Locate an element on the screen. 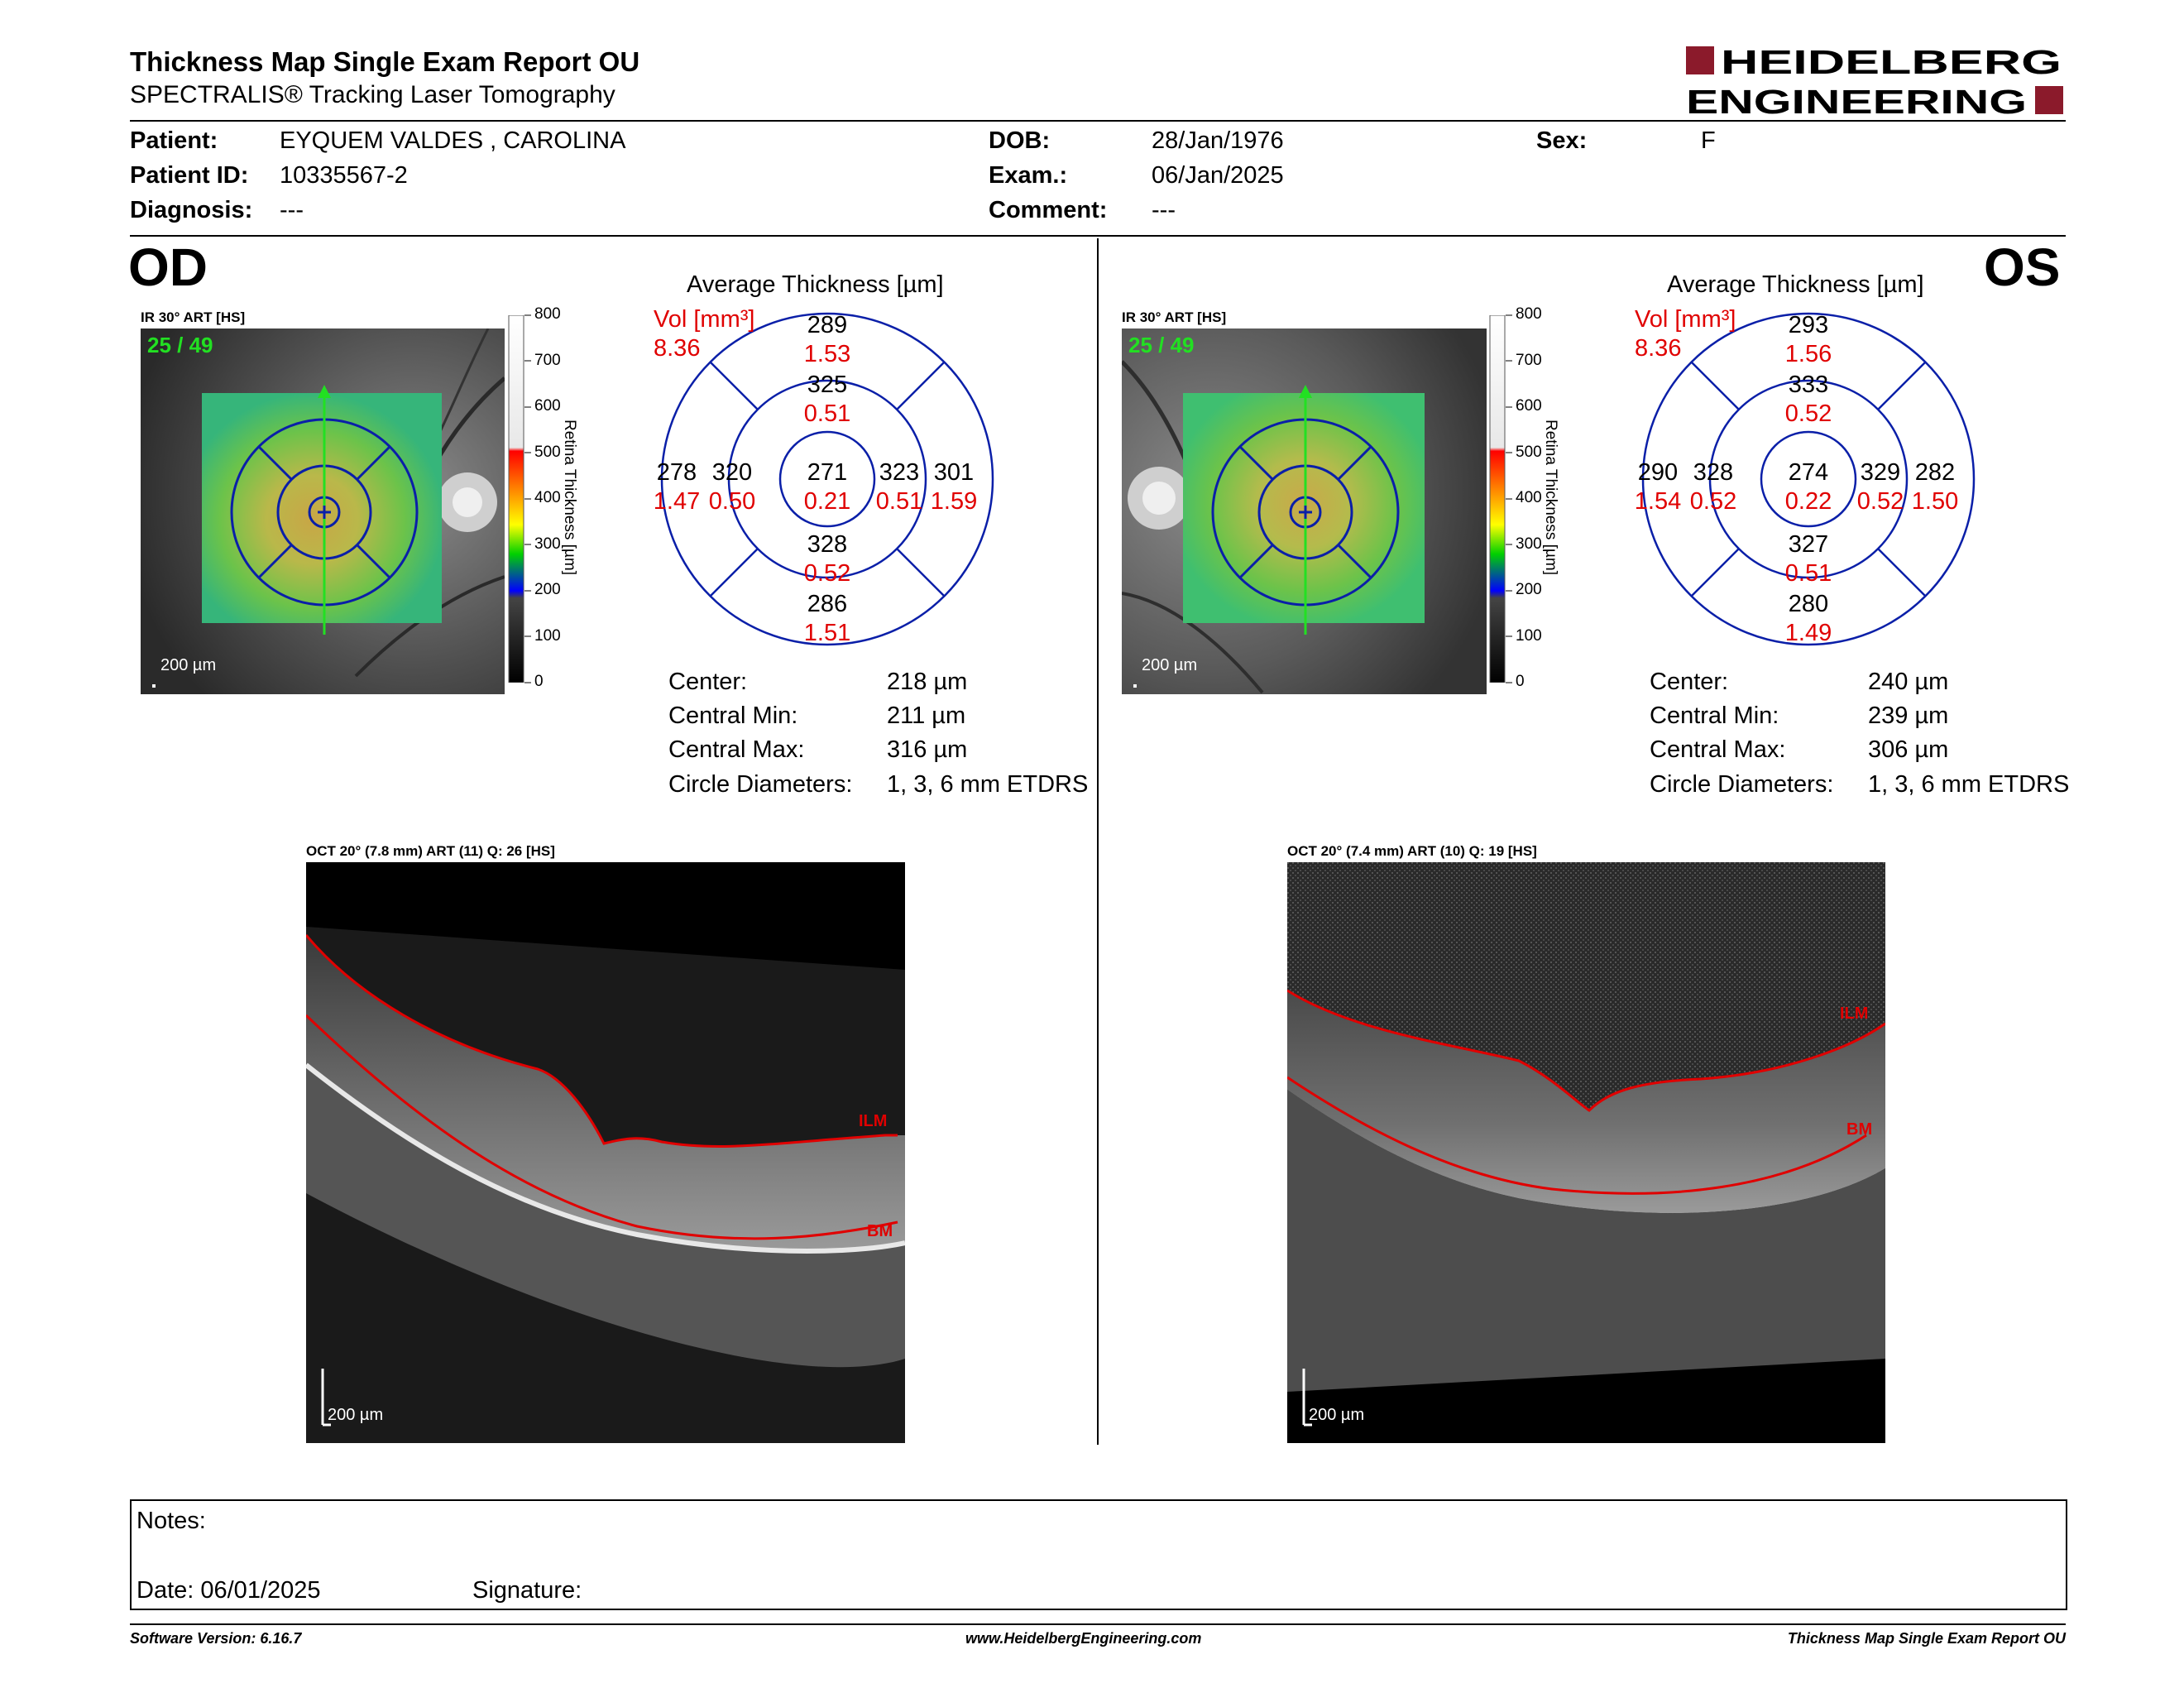 The height and width of the screenshot is (1688, 2184). os-stat-value-central-min: 239 µm is located at coordinates (1908, 716).